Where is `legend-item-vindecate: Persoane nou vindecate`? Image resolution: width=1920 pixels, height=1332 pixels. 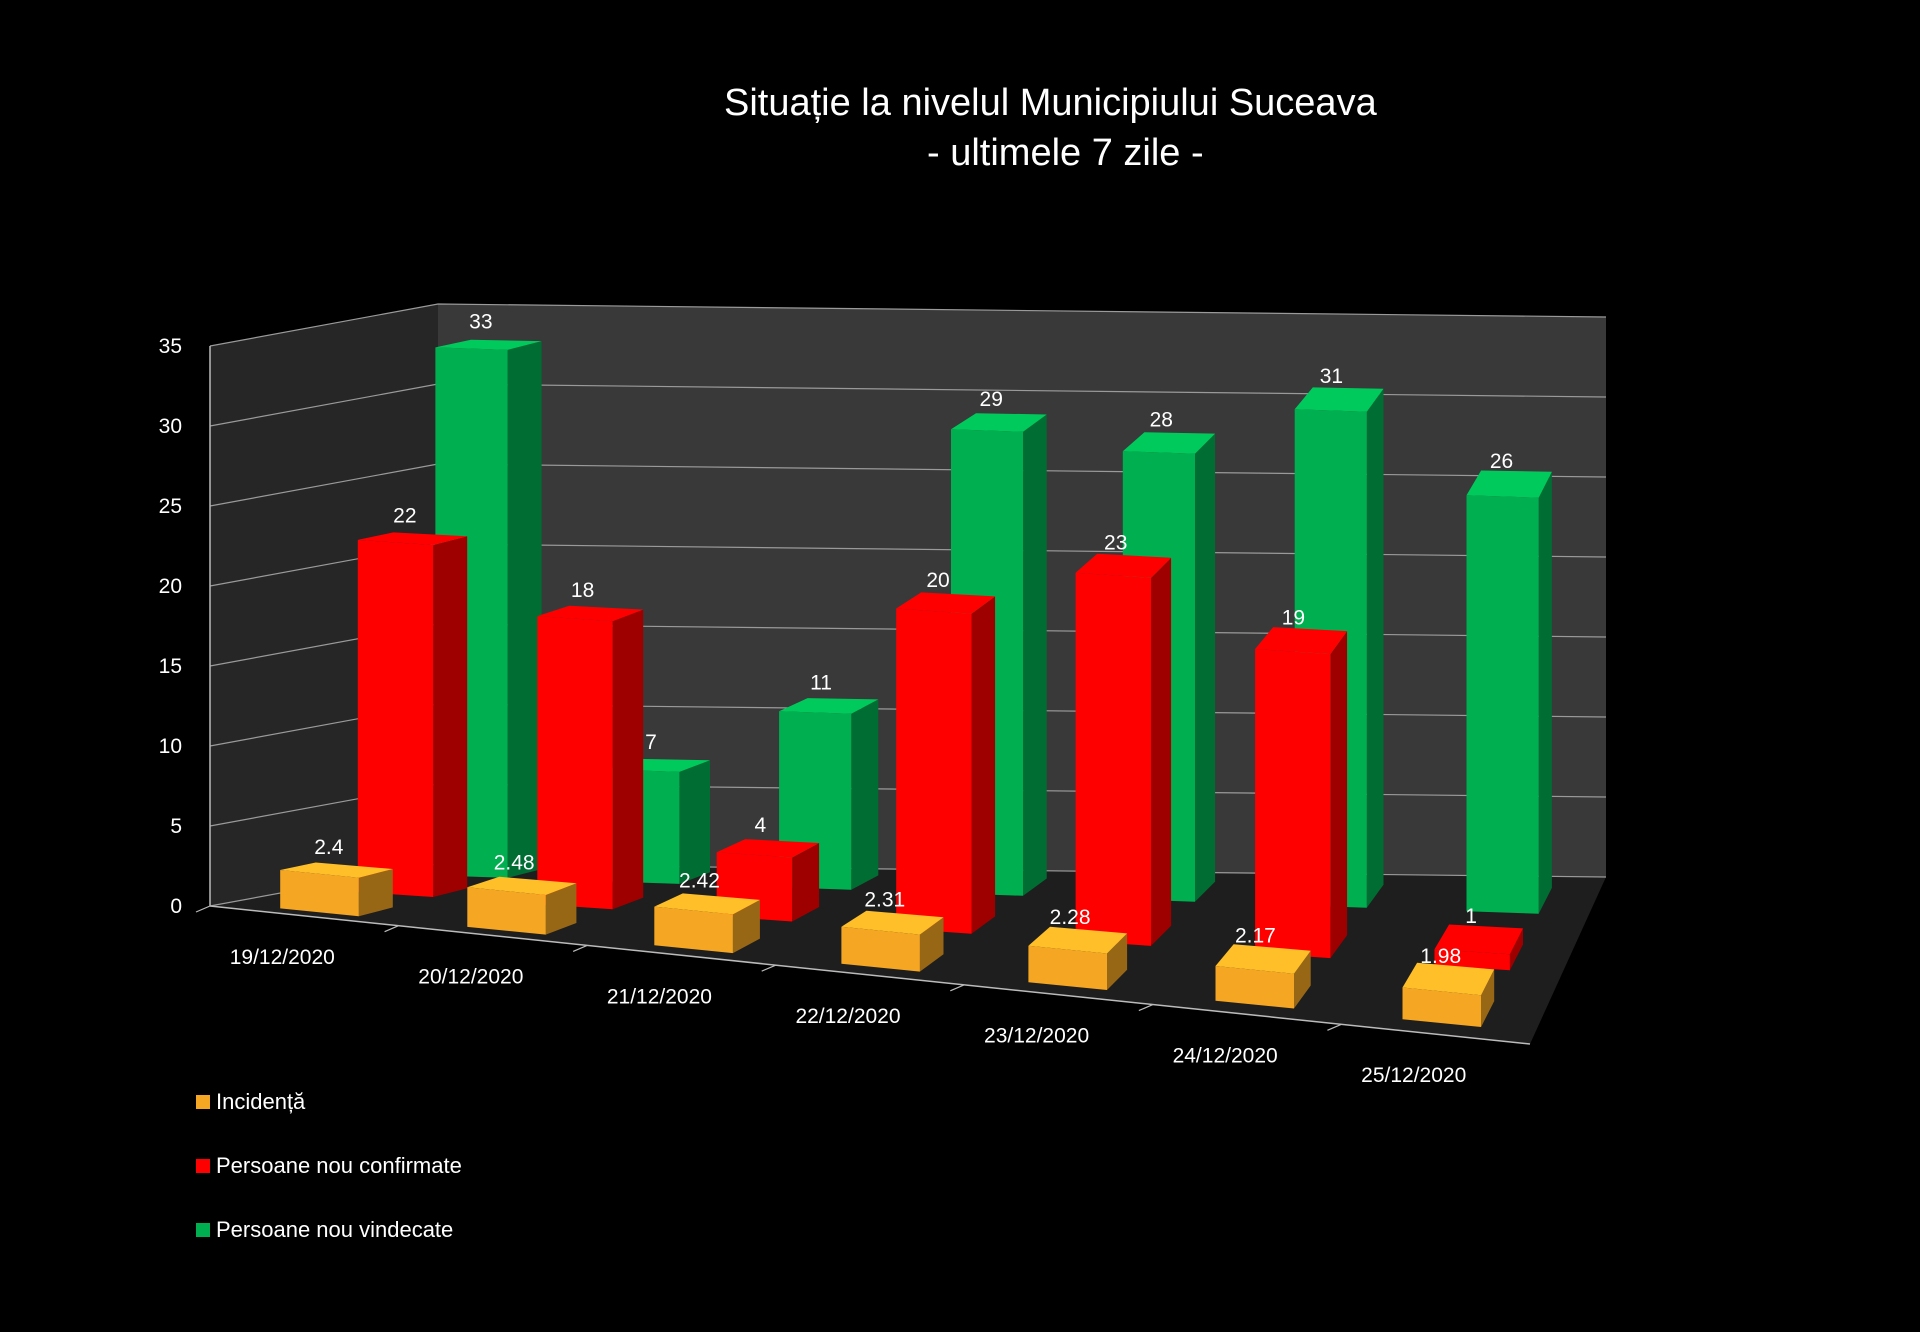 legend-item-vindecate: Persoane nou vindecate is located at coordinates (329, 1230).